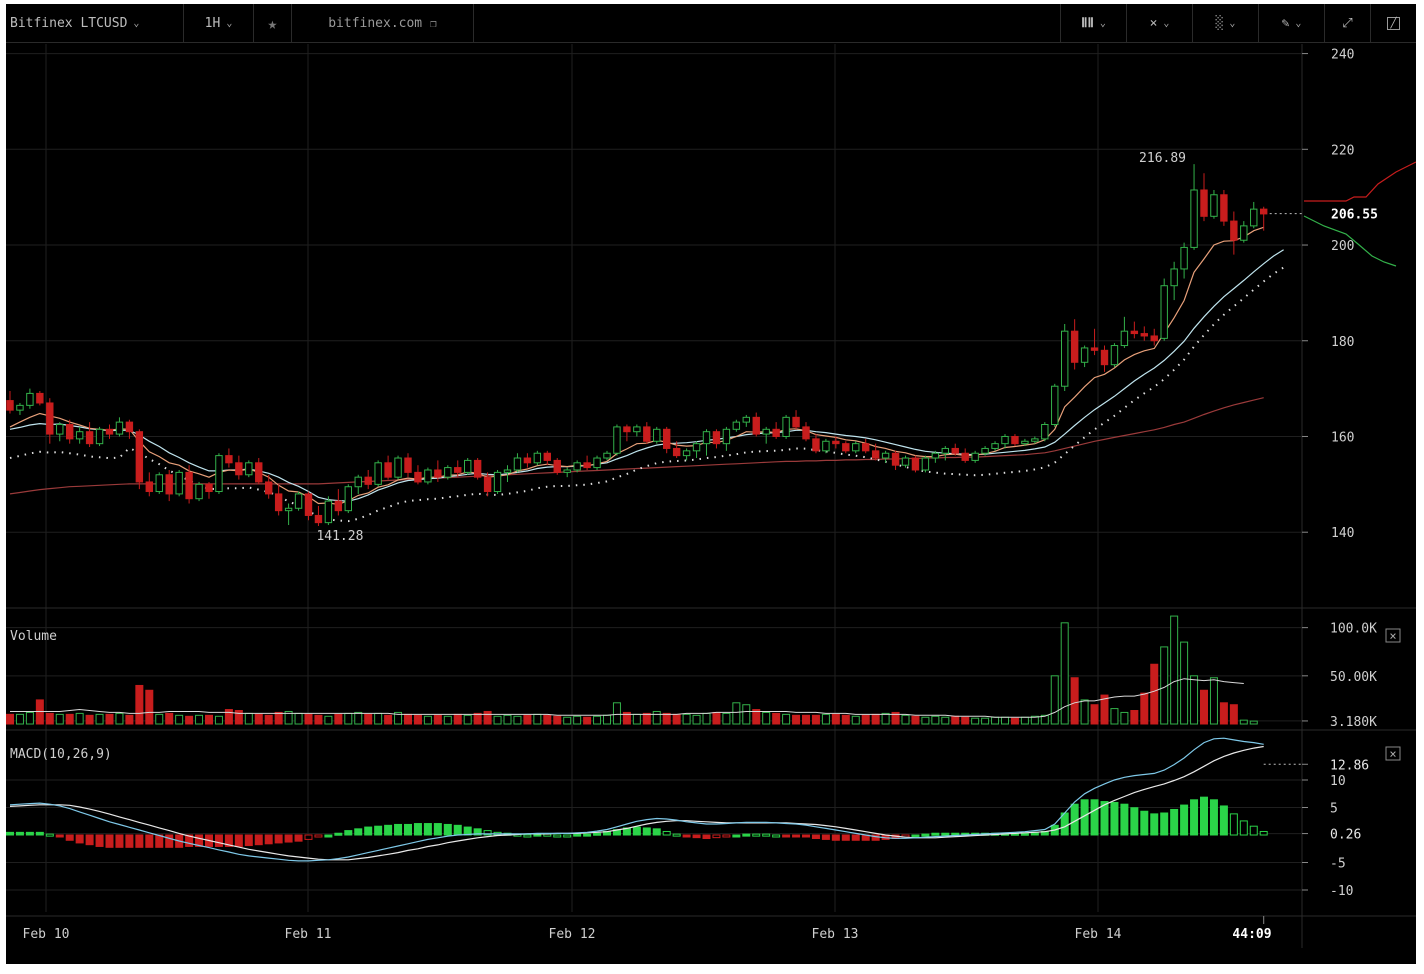 The height and width of the screenshot is (974, 1424). I want to click on bar-style-button: ⅡⅡ ⌄, so click(1093, 23).